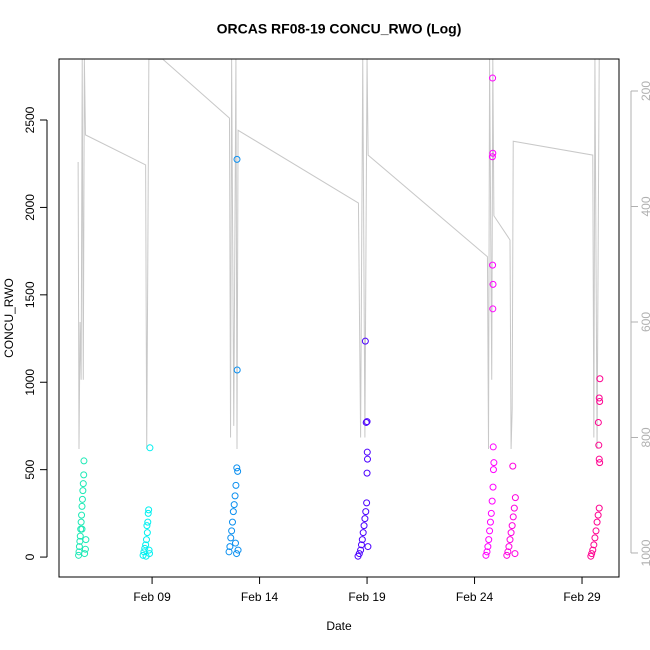  Describe the element at coordinates (30, 119) in the screenshot. I see `y-tick-label: 2500` at that location.